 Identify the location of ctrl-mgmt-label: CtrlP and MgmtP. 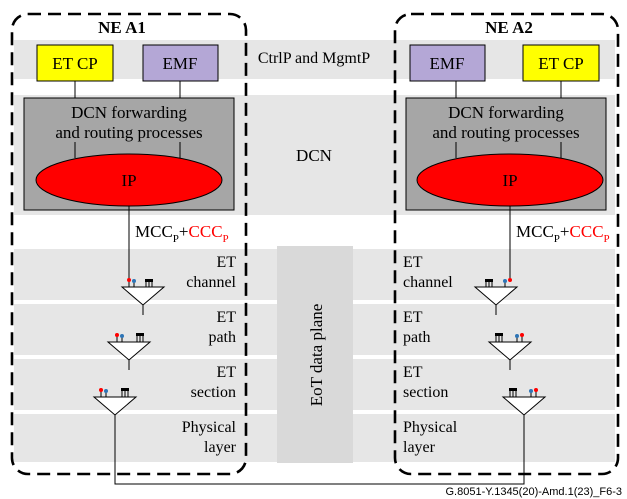
(314, 58).